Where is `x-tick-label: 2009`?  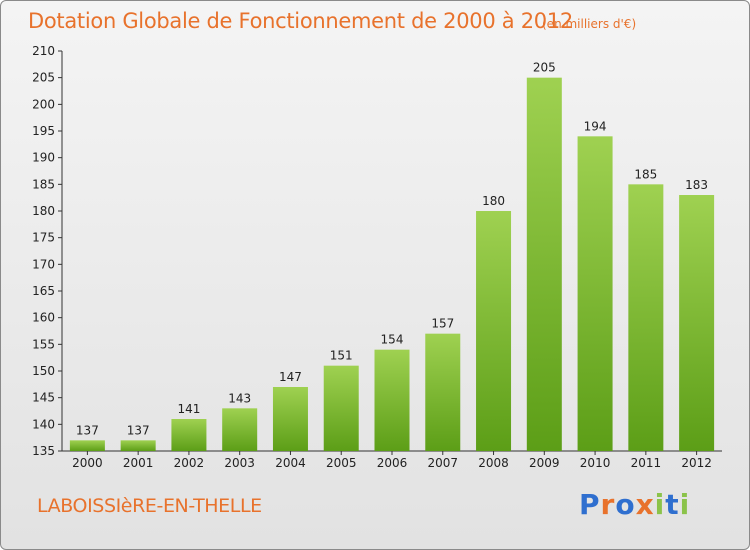
x-tick-label: 2009 is located at coordinates (544, 463).